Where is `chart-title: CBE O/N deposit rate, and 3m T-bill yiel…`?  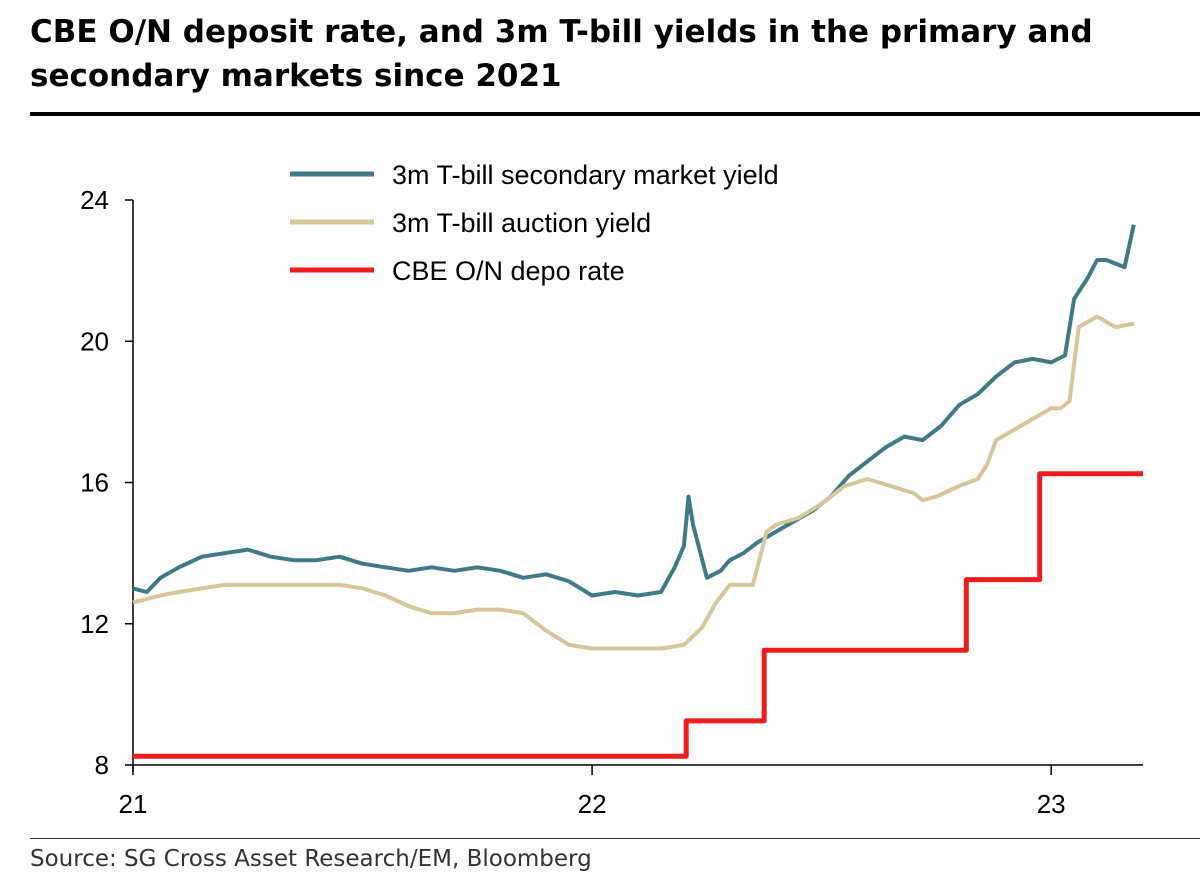
chart-title: CBE O/N deposit rate, and 3m T-bill yiel… is located at coordinates (561, 54).